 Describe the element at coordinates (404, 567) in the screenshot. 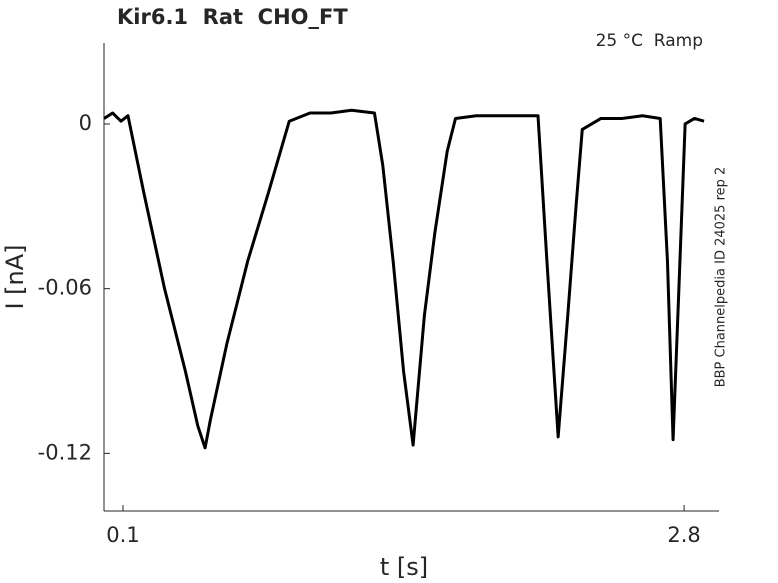

I see `x-axis-label: t [s]` at that location.